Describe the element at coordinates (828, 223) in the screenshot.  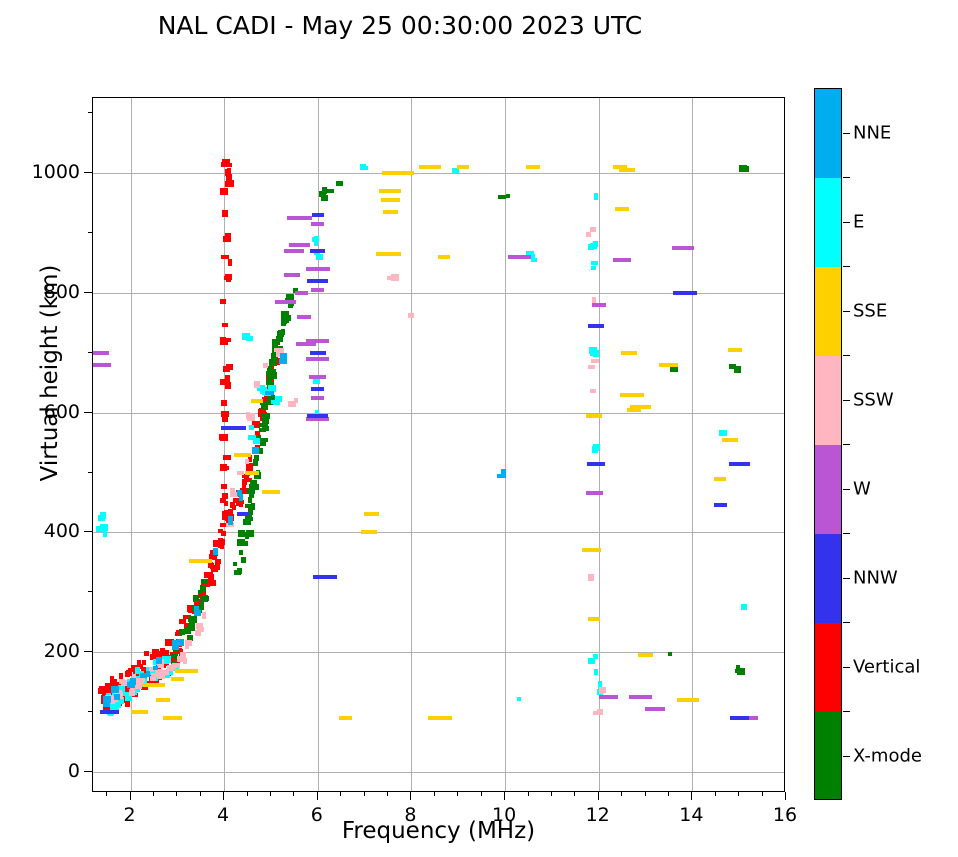
I see `colorbar-segment-e` at that location.